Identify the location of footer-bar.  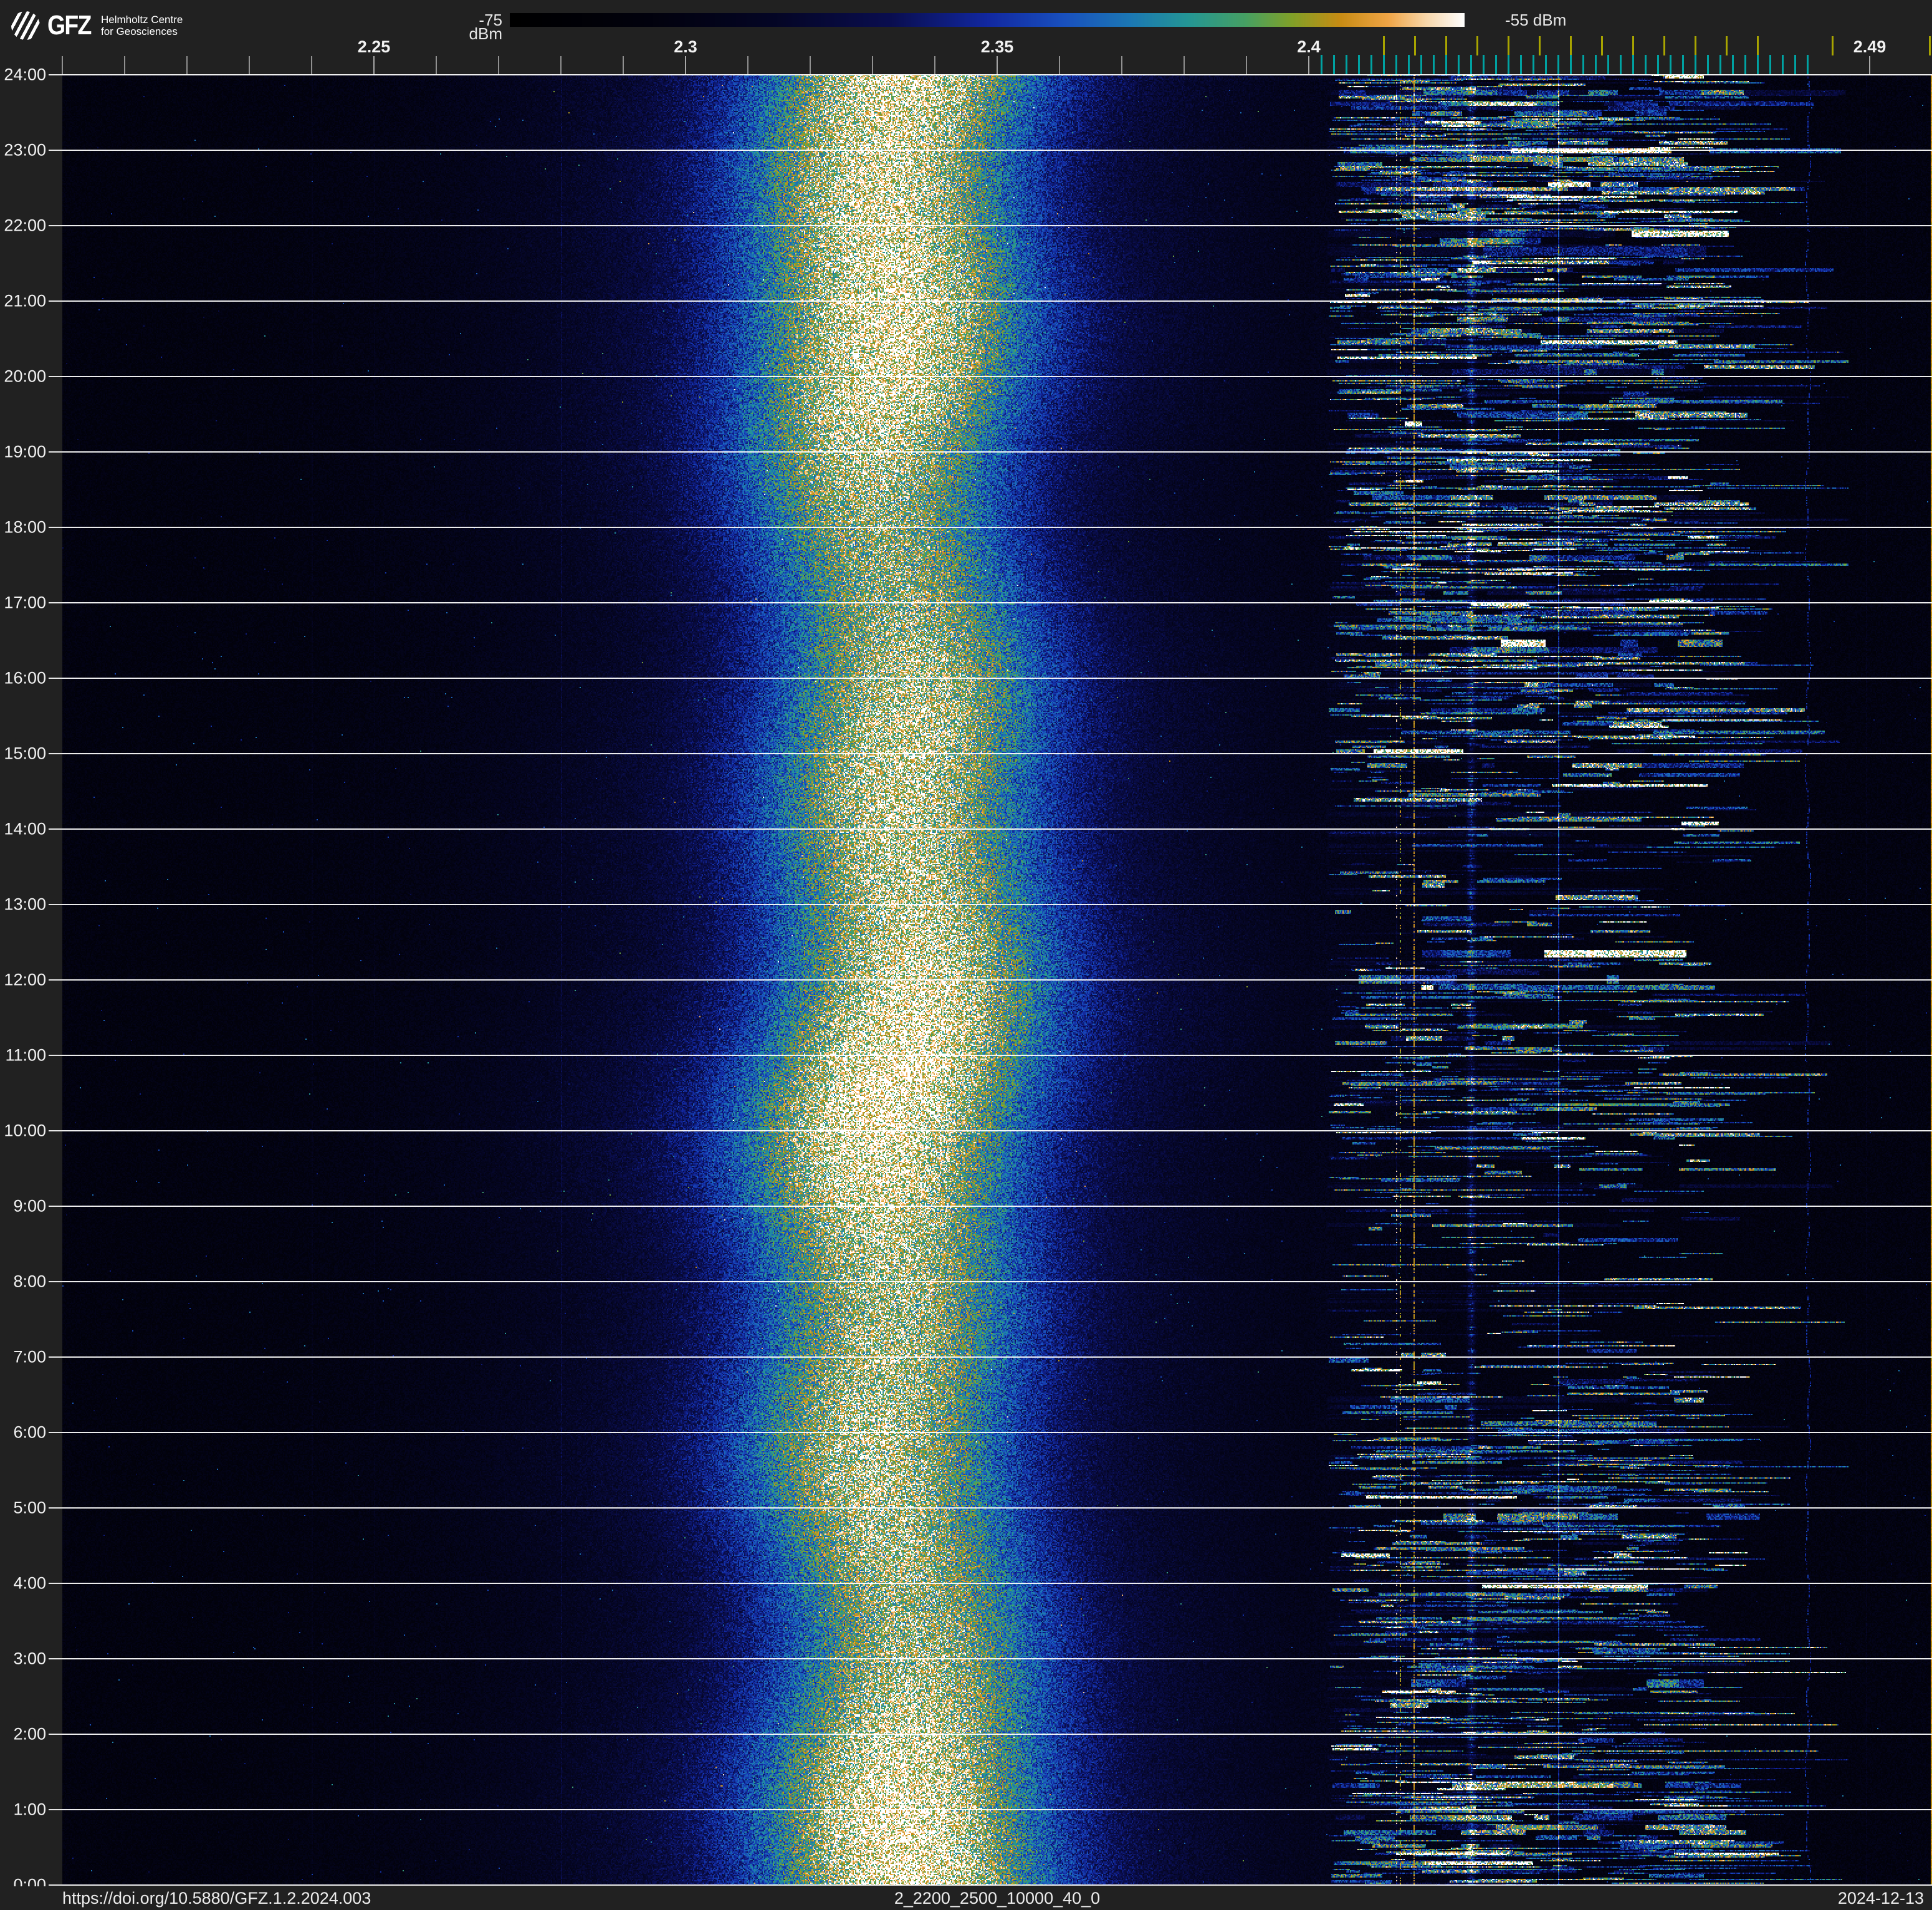
(966, 1898).